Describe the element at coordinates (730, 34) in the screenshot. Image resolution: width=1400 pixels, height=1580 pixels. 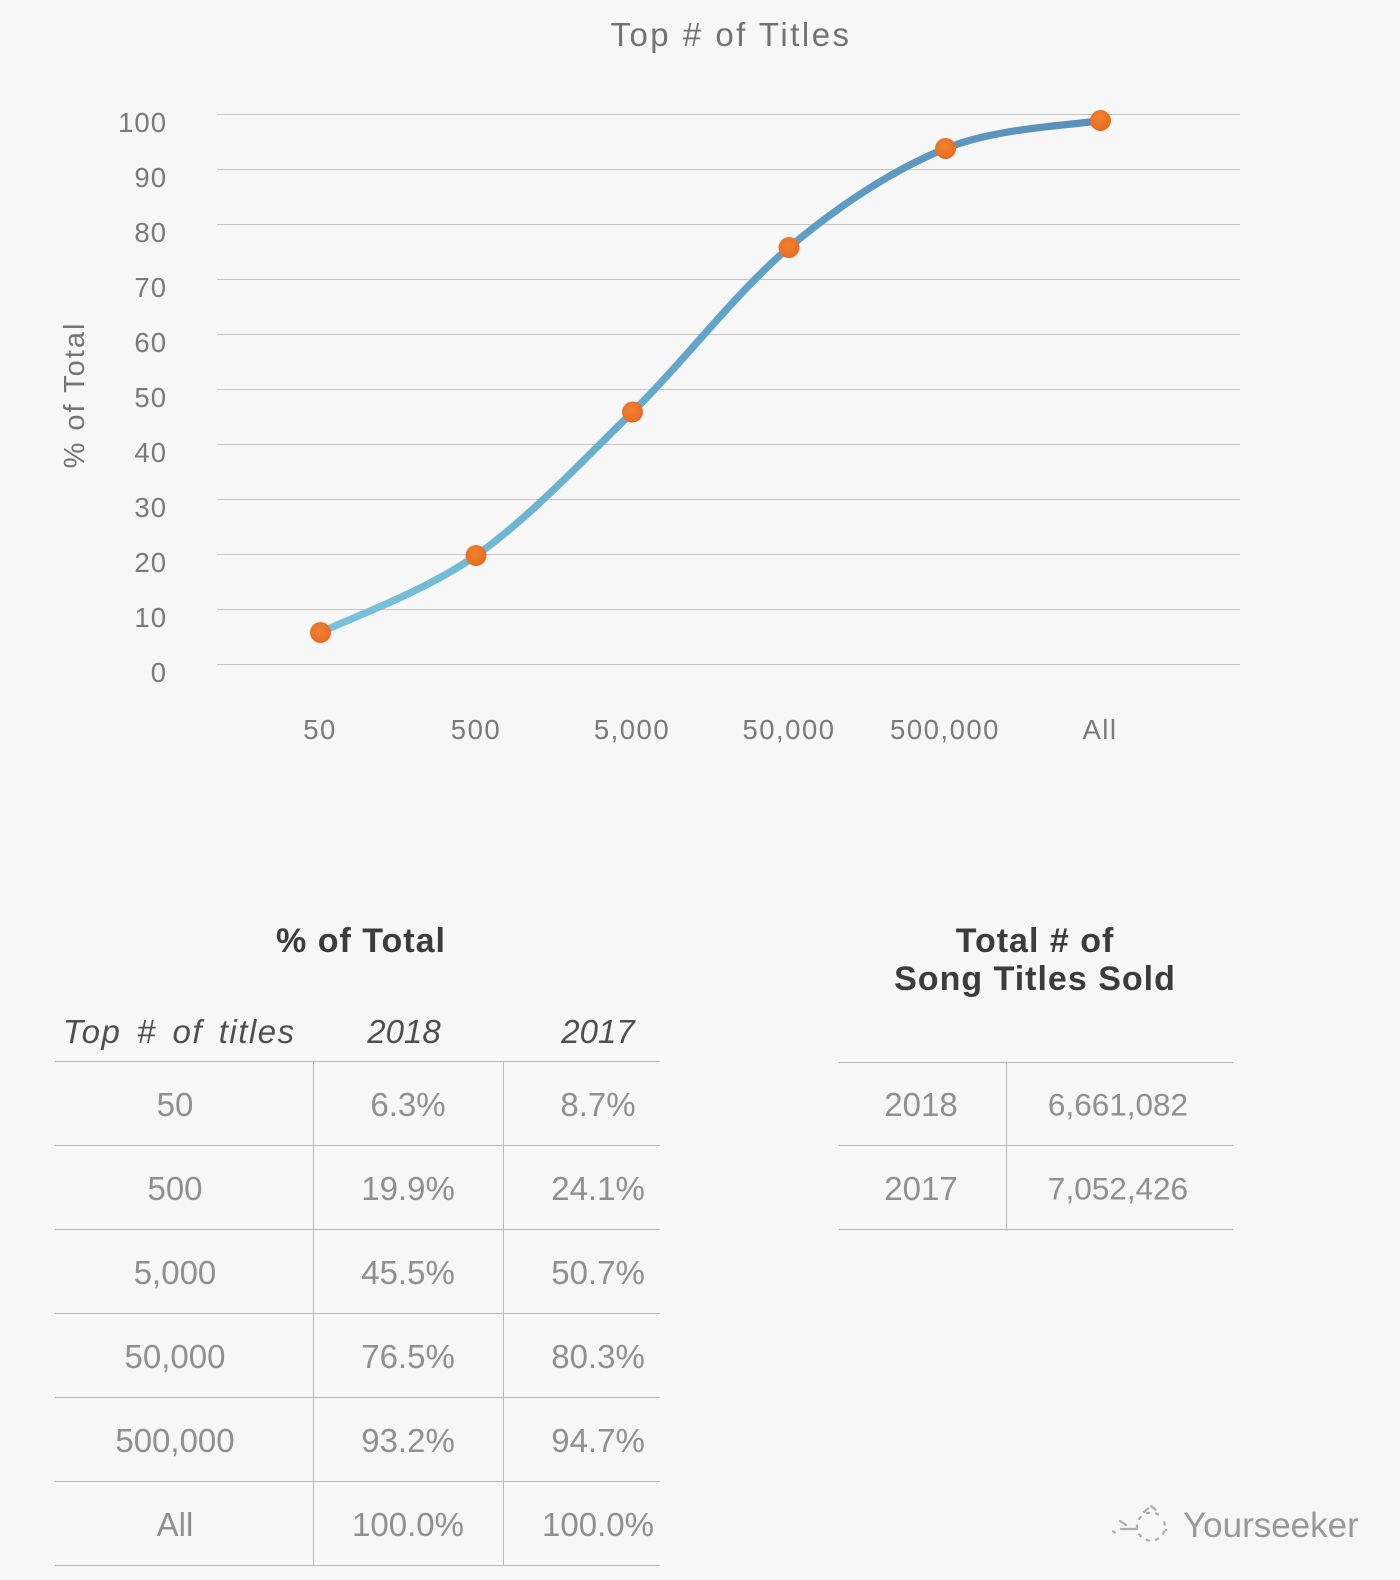
I see `svg-text: Top # of Titles` at that location.